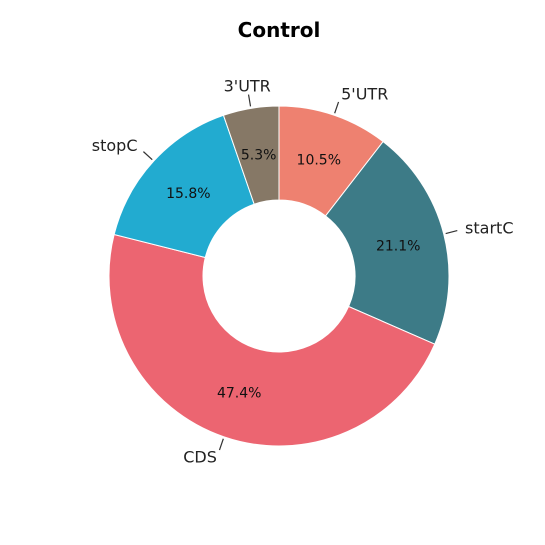  What do you see at coordinates (337, 107) in the screenshot?
I see `leader-line-5-utr` at bounding box center [337, 107].